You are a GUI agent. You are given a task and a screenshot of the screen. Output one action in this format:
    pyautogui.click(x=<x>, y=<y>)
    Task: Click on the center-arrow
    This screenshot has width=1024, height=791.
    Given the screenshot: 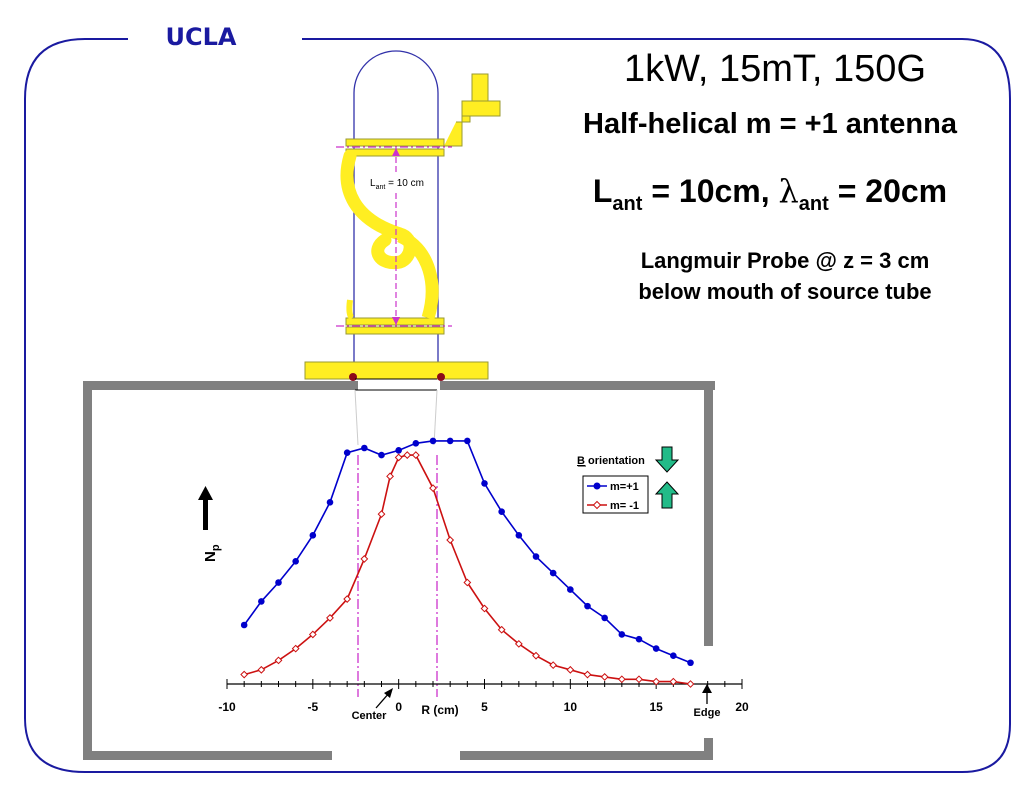 What is the action you would take?
    pyautogui.click(x=384, y=698)
    